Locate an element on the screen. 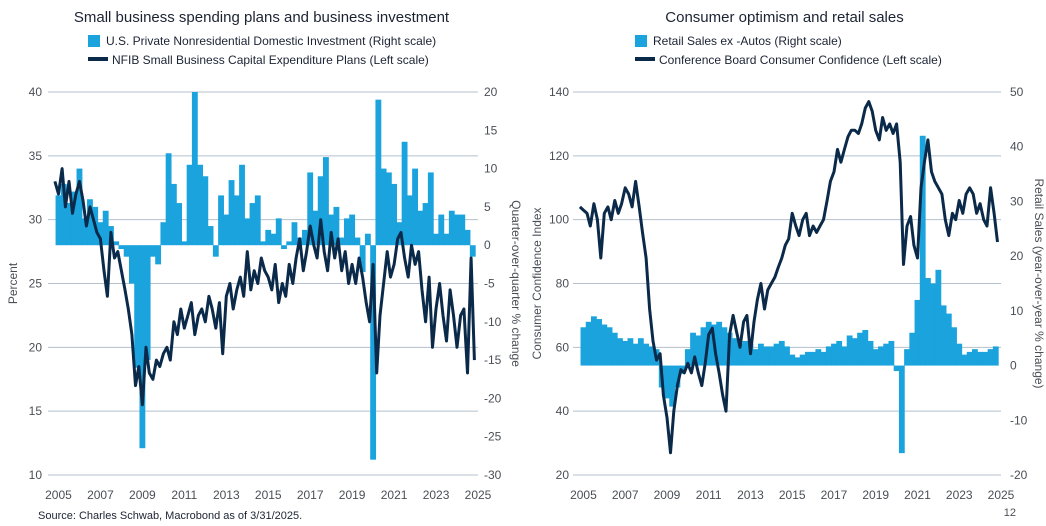 The height and width of the screenshot is (526, 1046). y-tick-label-left: 35 is located at coordinates (36, 156).